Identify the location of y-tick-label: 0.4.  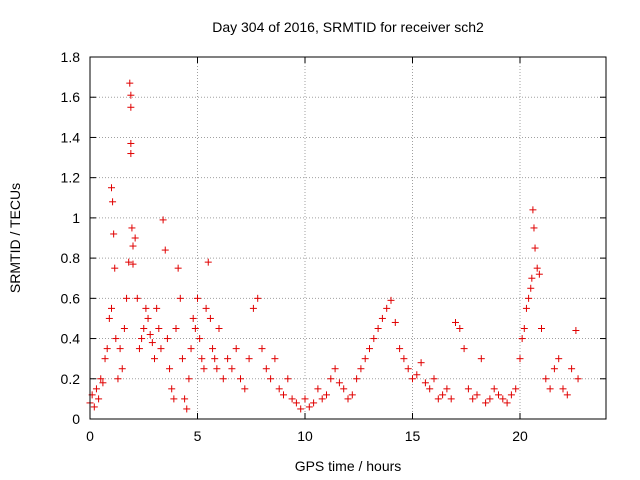
(71, 339).